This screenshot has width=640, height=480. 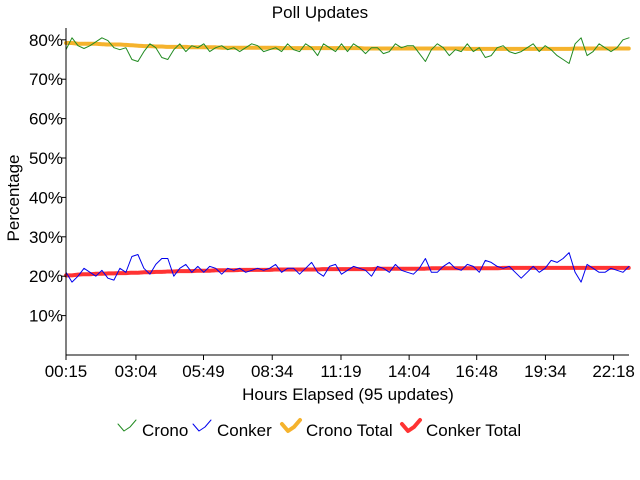 I want to click on x-tick-label: 16:48, so click(x=476, y=371).